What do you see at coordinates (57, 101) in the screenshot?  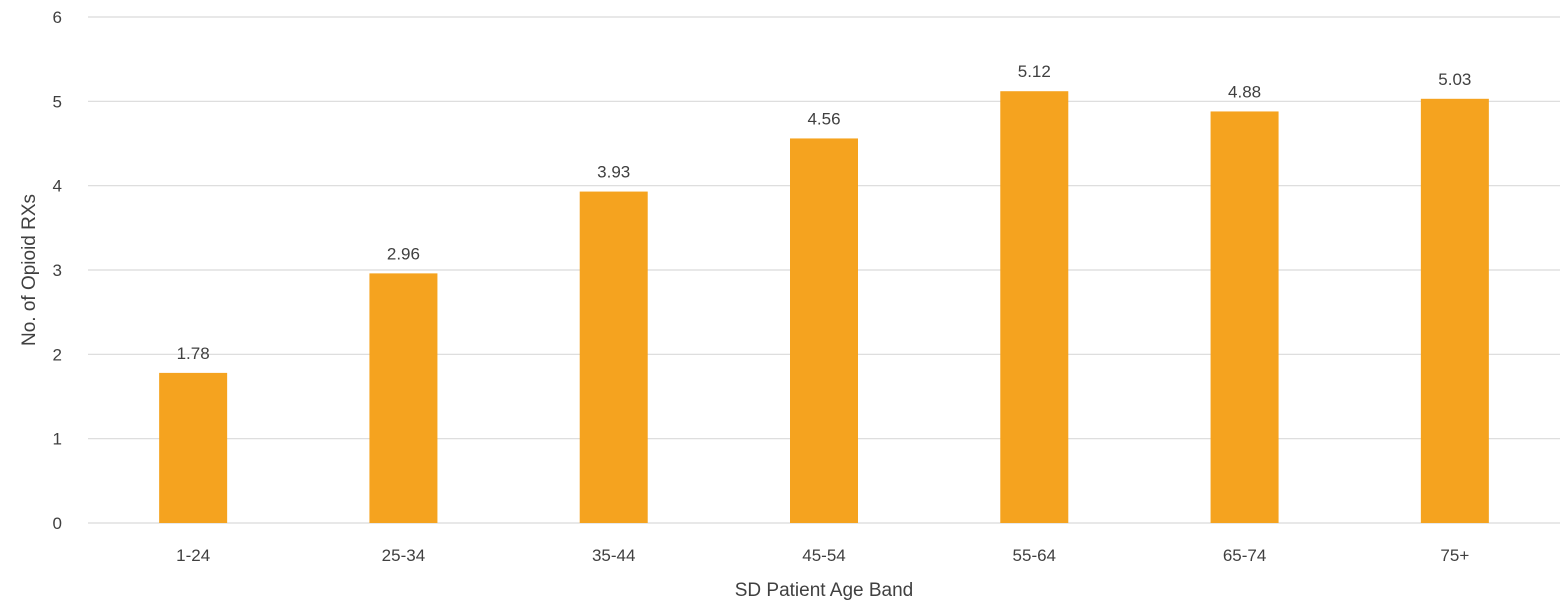 I see `y-tick-label: 5` at bounding box center [57, 101].